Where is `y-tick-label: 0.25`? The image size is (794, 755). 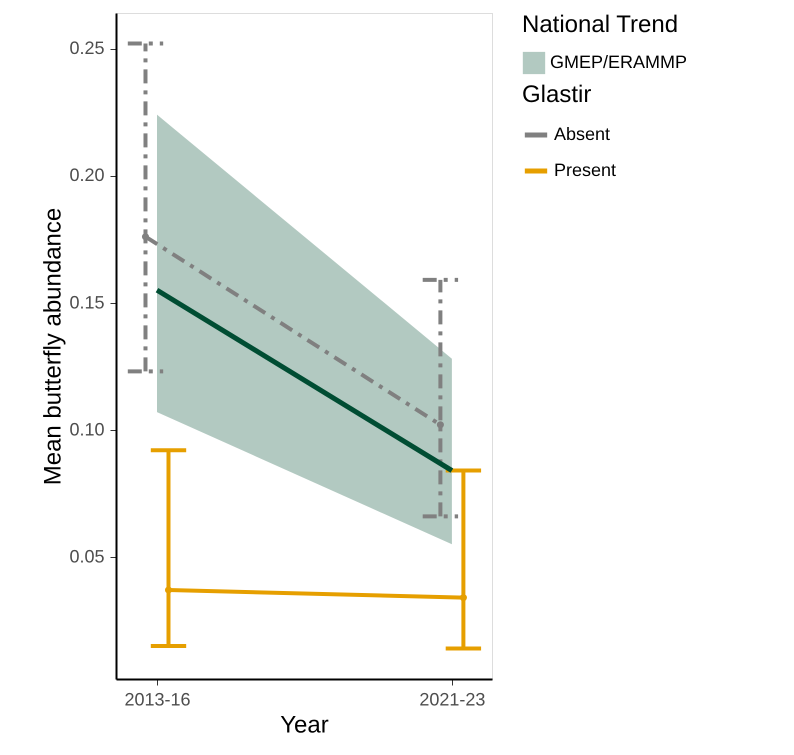
y-tick-label: 0.25 is located at coordinates (86, 48).